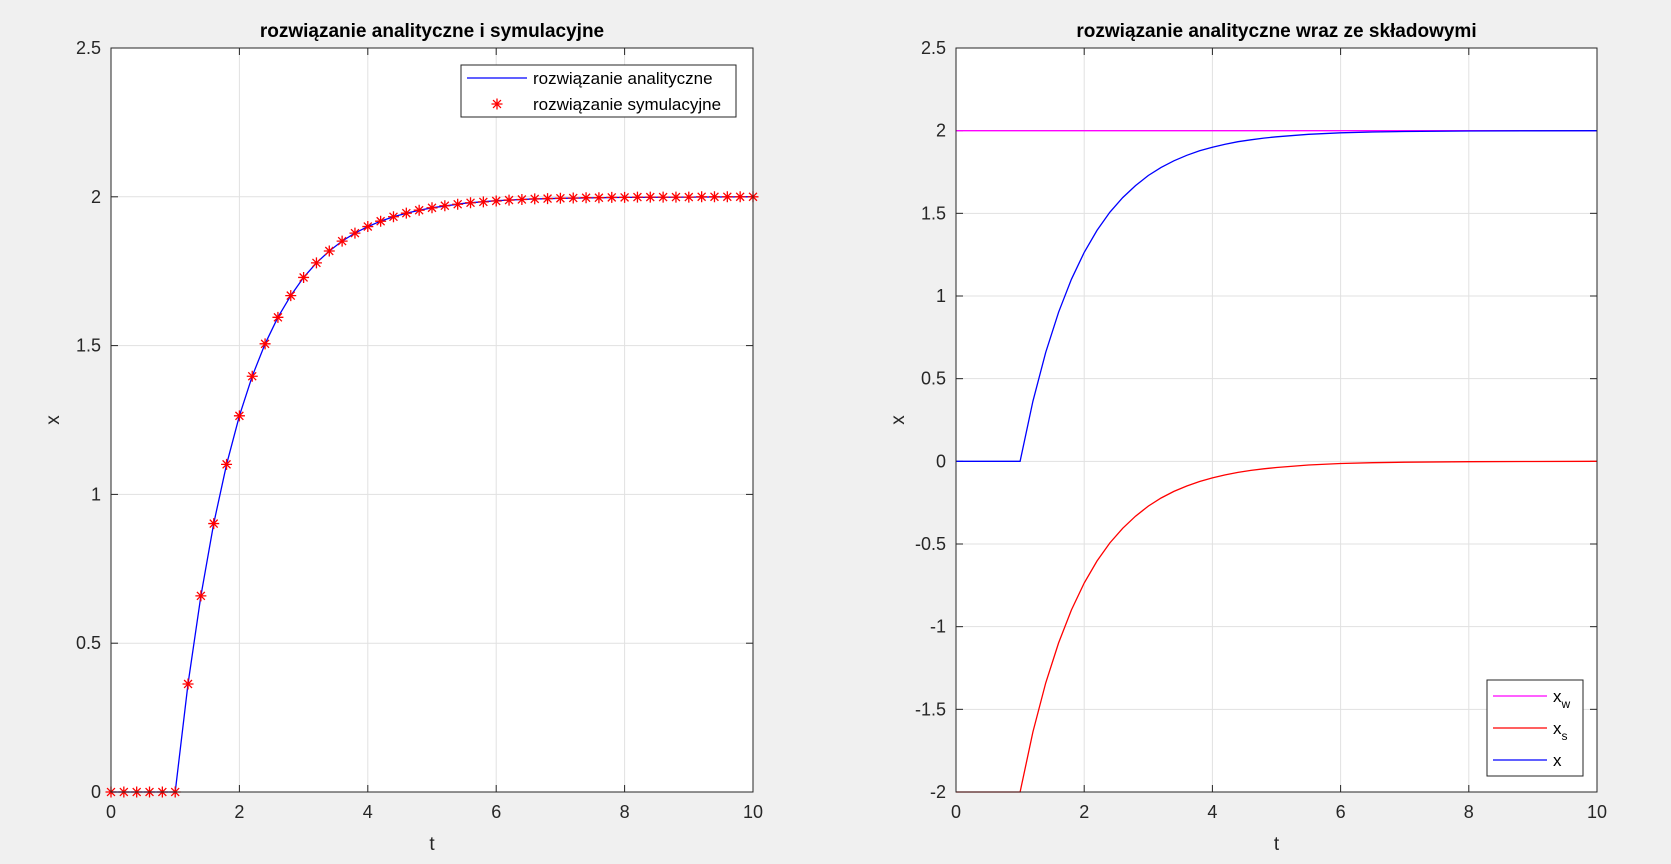 This screenshot has width=1671, height=864. I want to click on y-tick-label: -0.5, so click(930, 544).